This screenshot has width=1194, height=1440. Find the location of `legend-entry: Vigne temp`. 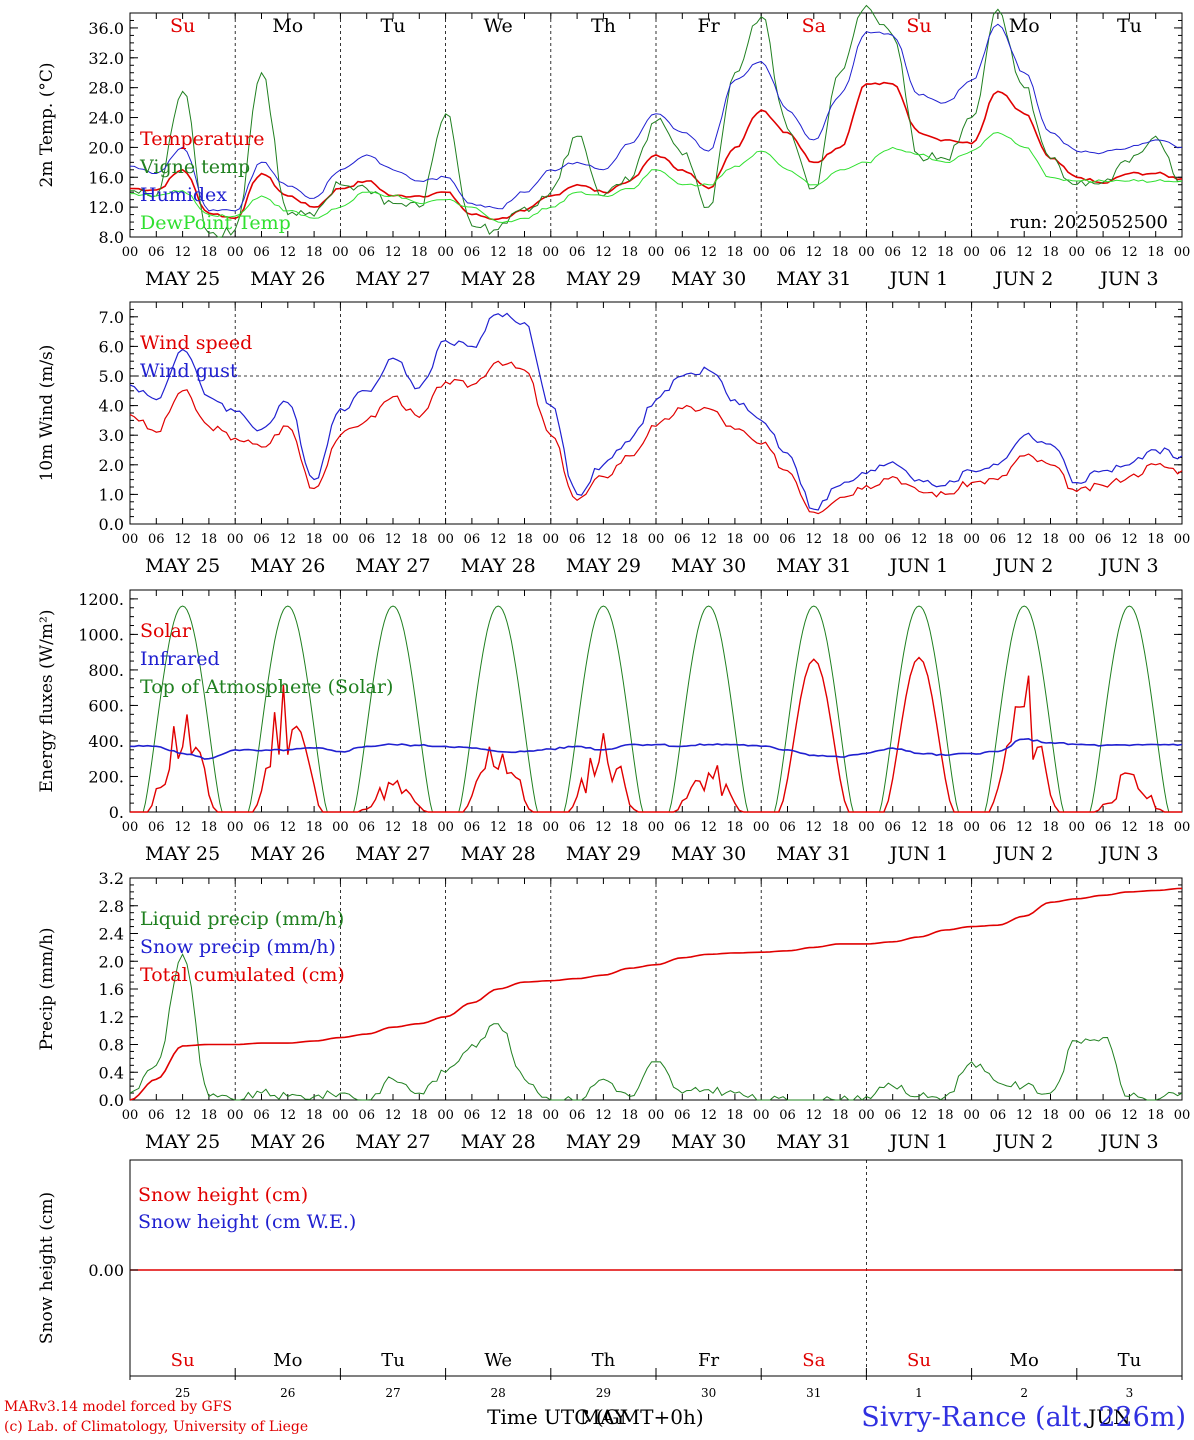

legend-entry: Vigne temp is located at coordinates (194, 167).